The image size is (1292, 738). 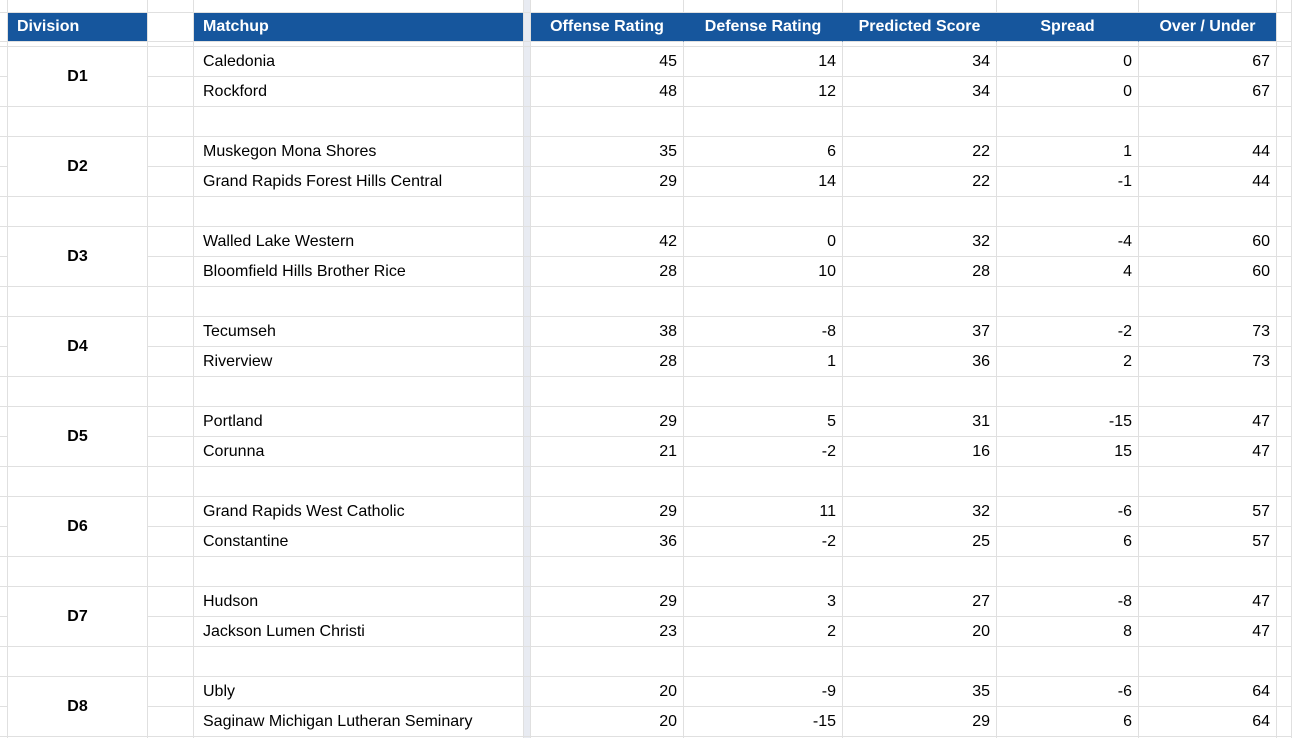 I want to click on predicted-score-cell: 31, so click(x=920, y=422).